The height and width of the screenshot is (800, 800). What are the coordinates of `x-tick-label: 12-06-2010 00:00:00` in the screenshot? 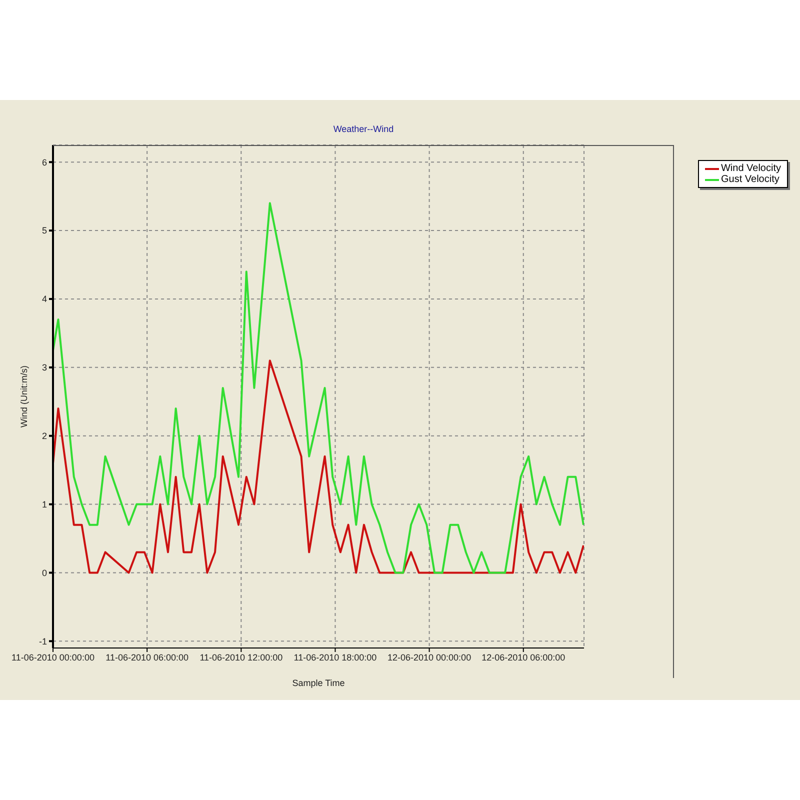 It's located at (430, 657).